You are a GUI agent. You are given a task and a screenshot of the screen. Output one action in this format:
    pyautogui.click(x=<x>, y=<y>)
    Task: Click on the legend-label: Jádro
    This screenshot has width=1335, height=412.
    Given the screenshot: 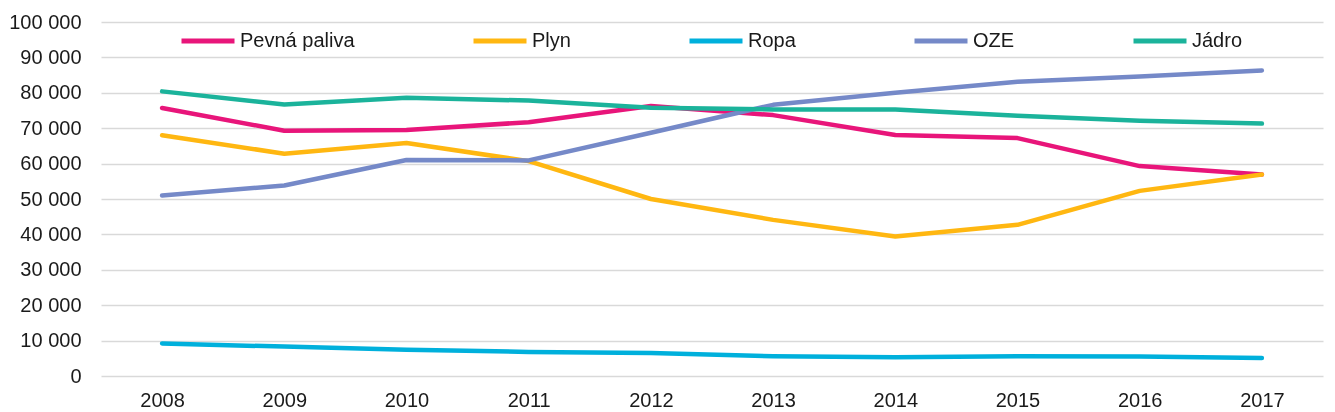 What is the action you would take?
    pyautogui.click(x=1217, y=40)
    